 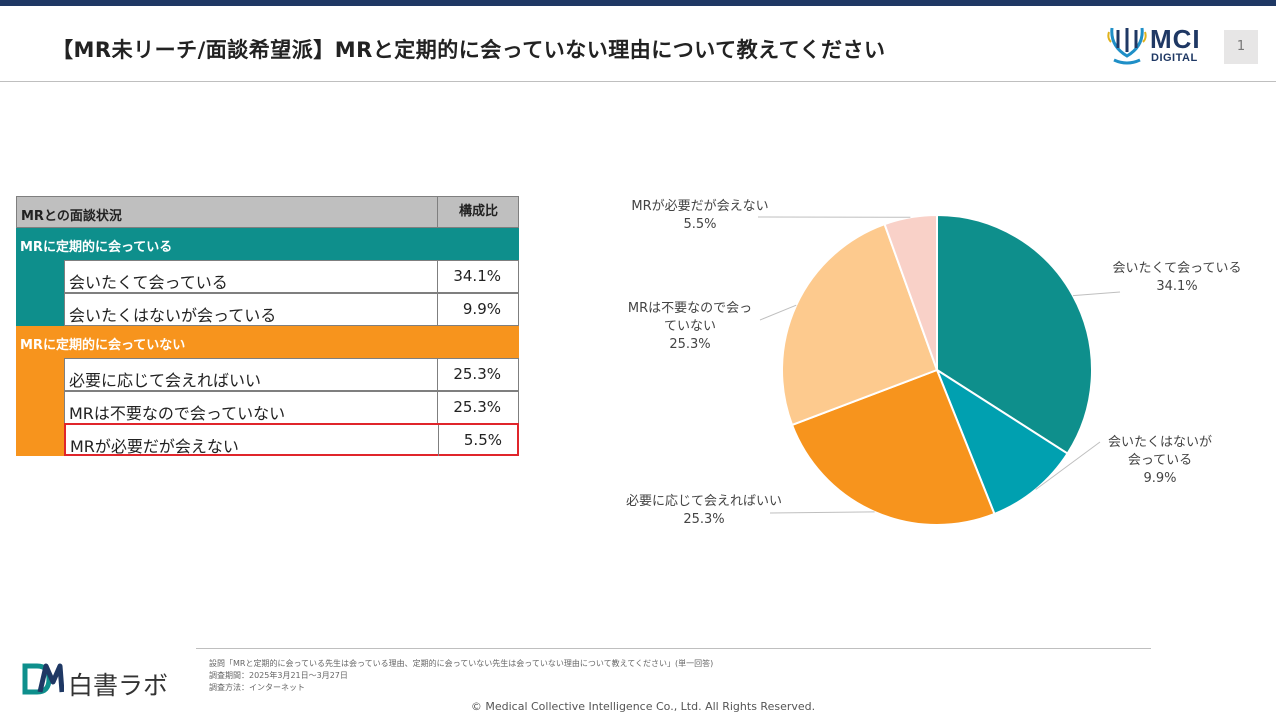 What do you see at coordinates (479, 440) in the screenshot?
I see `row-value: 5.5%` at bounding box center [479, 440].